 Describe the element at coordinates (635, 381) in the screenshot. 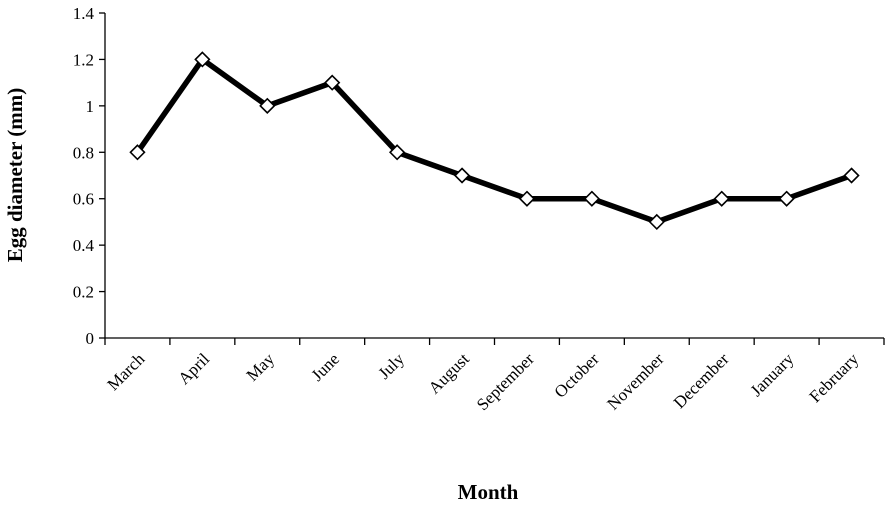

I see `x-tick-label: November` at that location.